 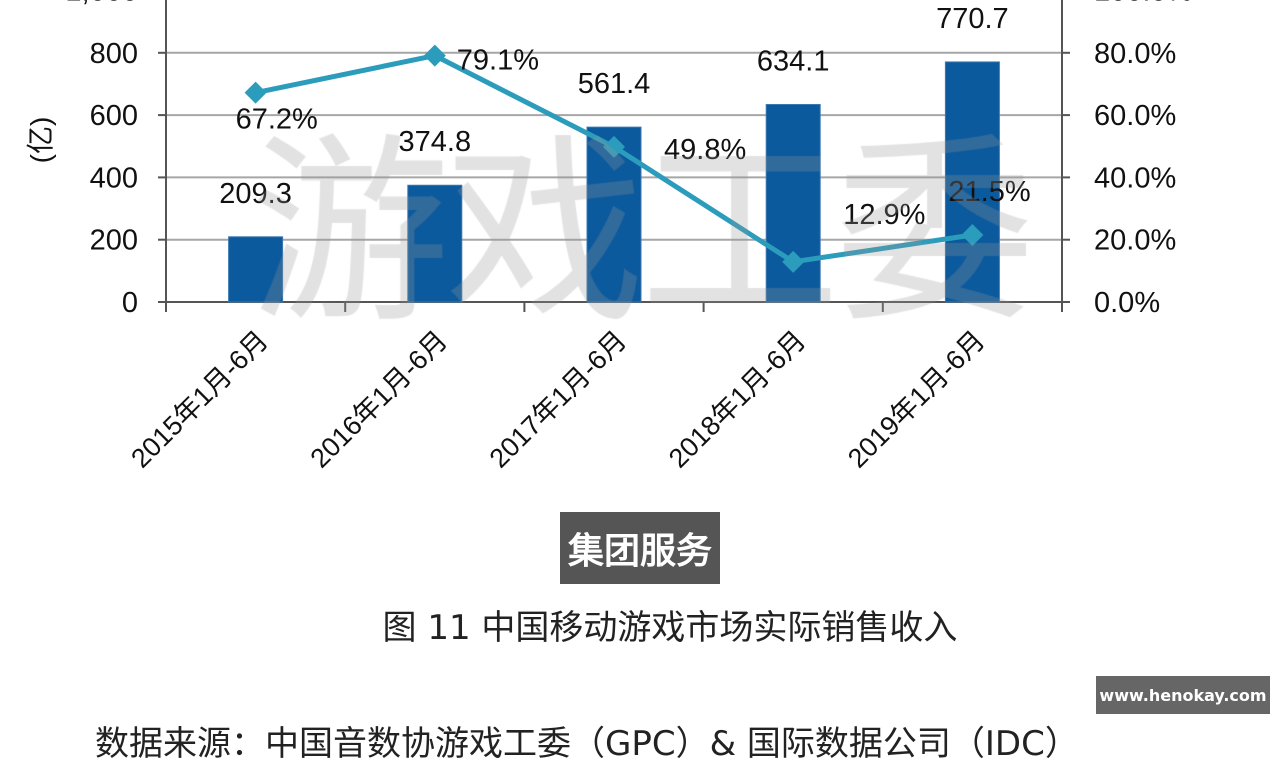 I want to click on y-tick-label: 0, so click(x=130, y=303).